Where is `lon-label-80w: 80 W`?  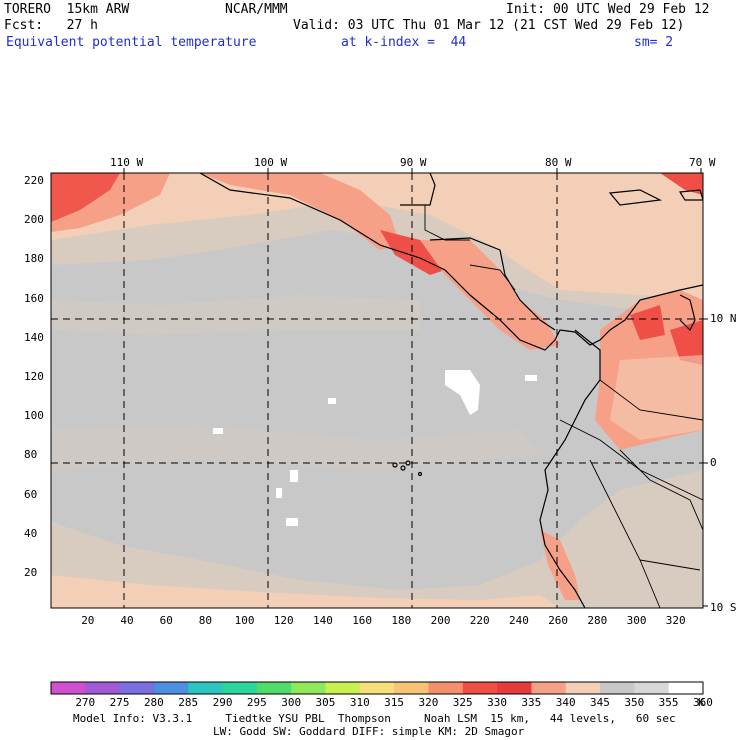
lon-label-80w: 80 W is located at coordinates (558, 162).